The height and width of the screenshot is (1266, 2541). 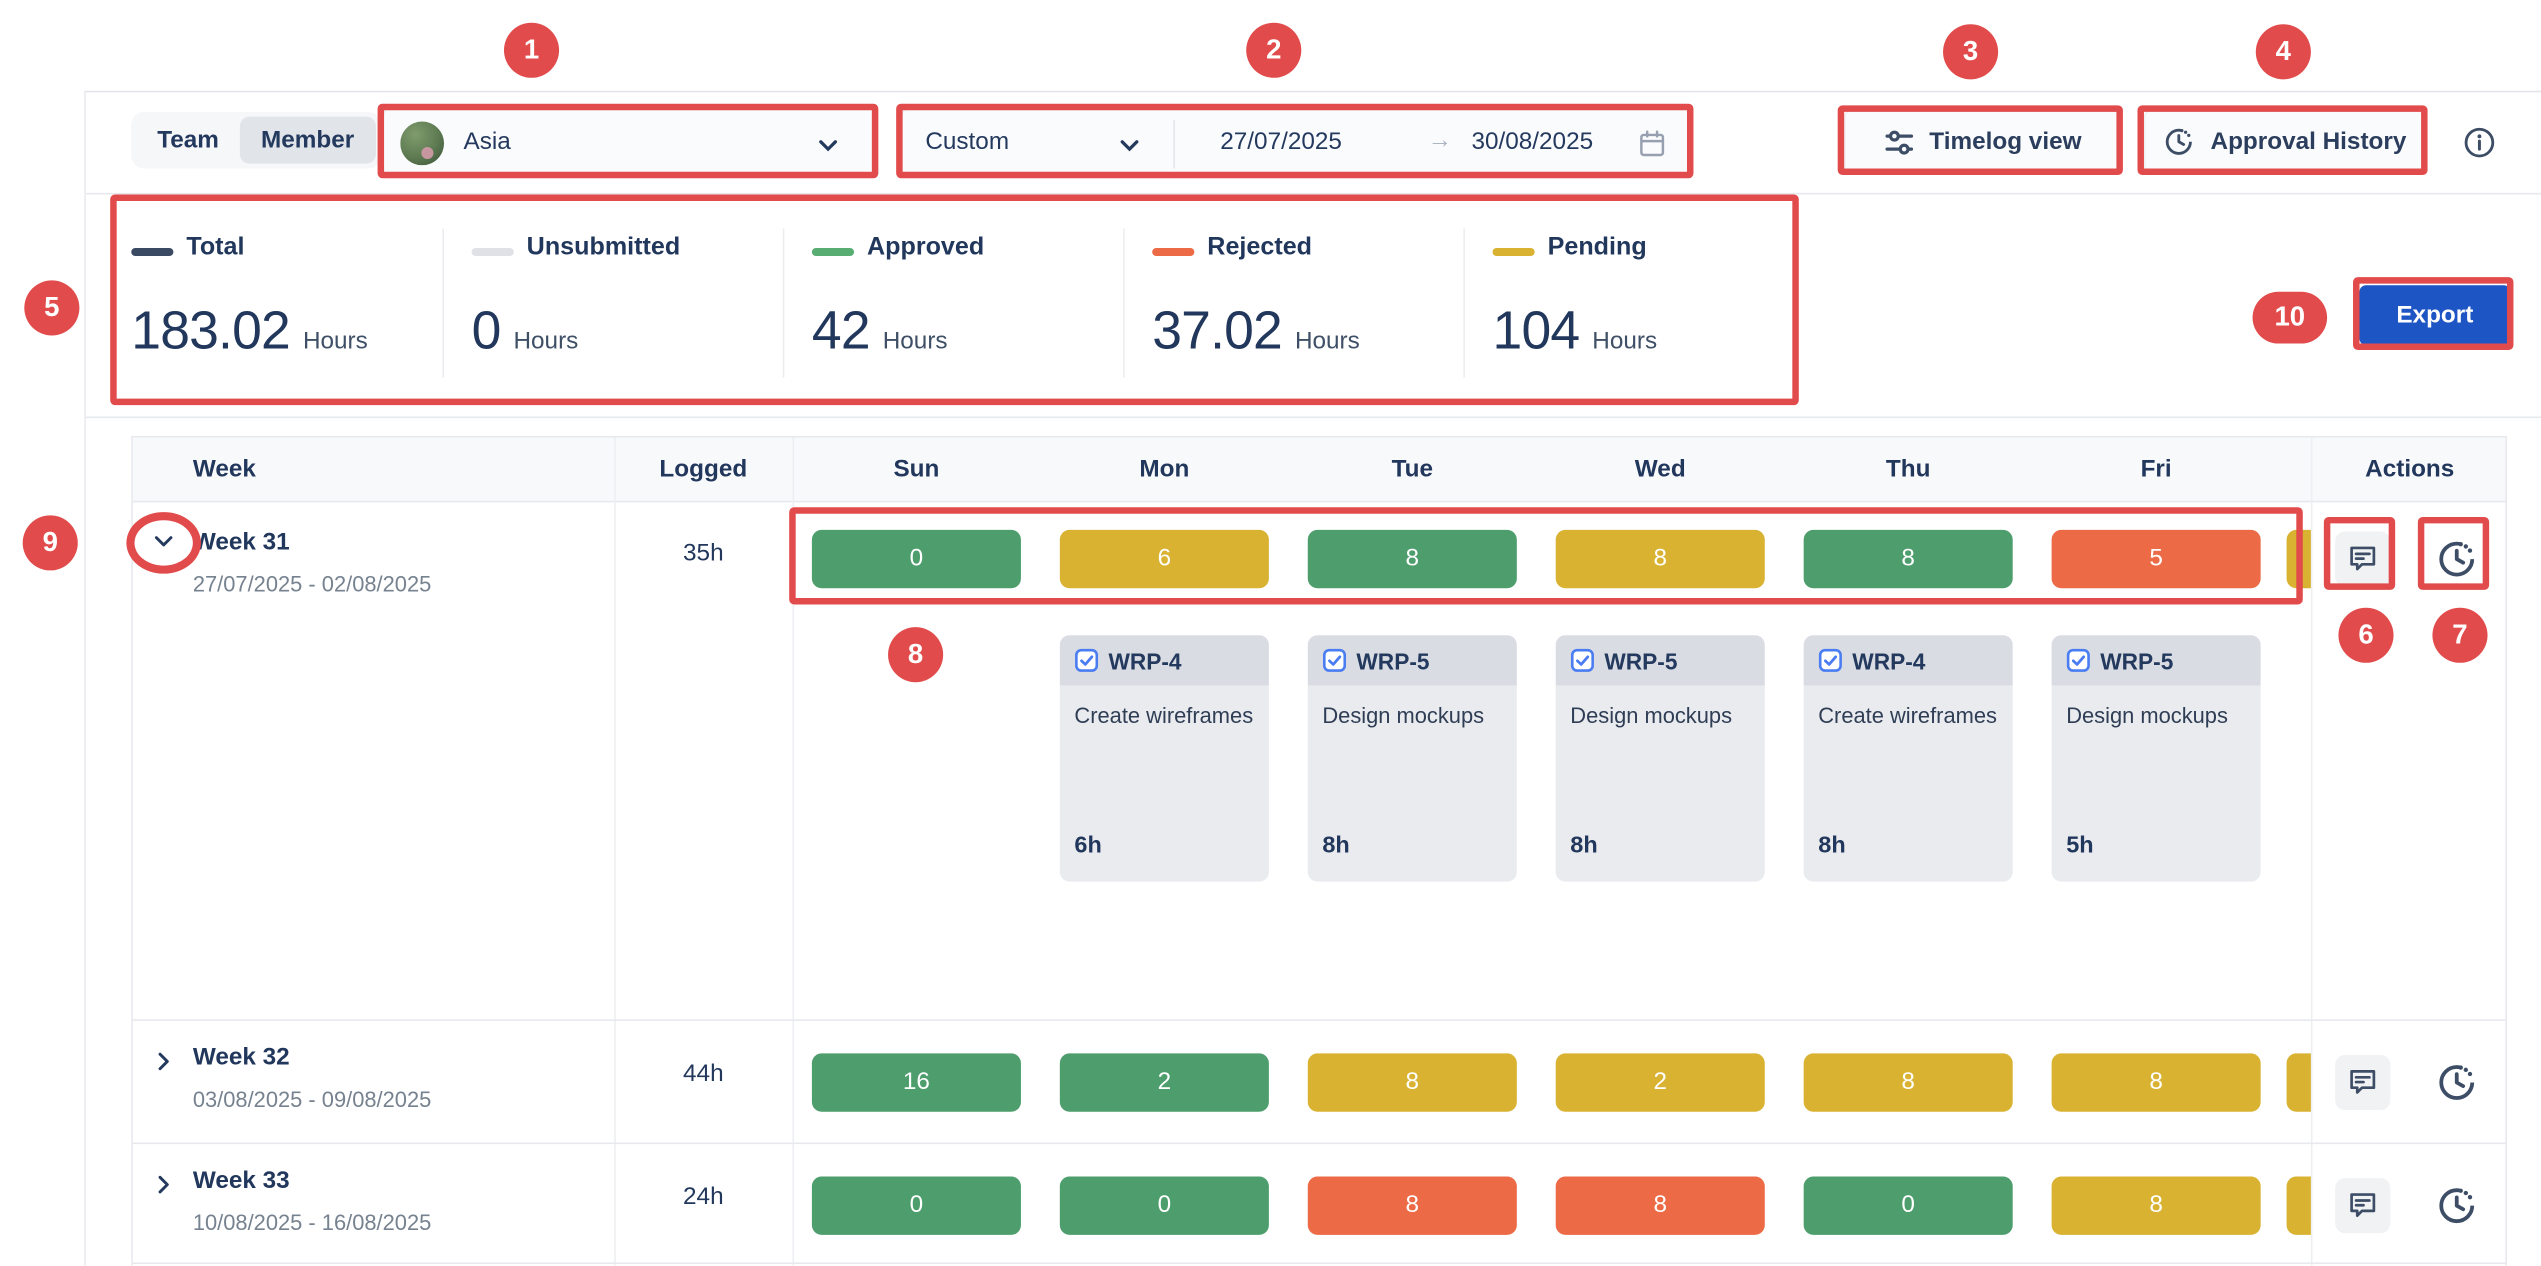 I want to click on date-from-input: 27/07/2025, so click(x=1281, y=142).